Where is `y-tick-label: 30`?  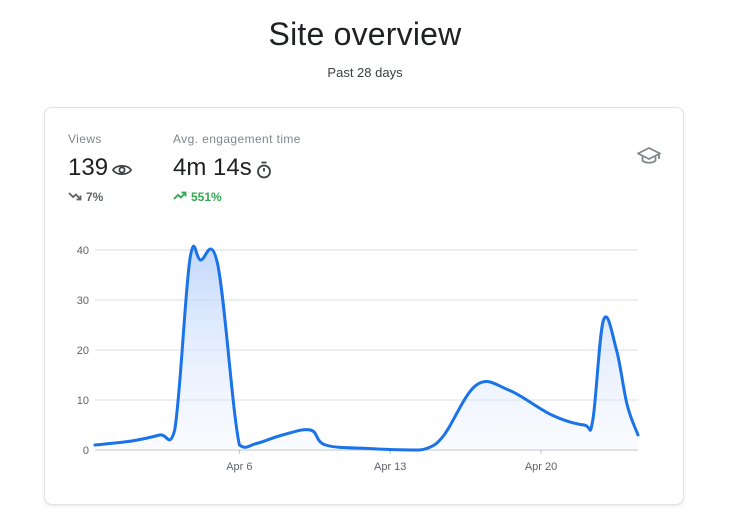 y-tick-label: 30 is located at coordinates (83, 301).